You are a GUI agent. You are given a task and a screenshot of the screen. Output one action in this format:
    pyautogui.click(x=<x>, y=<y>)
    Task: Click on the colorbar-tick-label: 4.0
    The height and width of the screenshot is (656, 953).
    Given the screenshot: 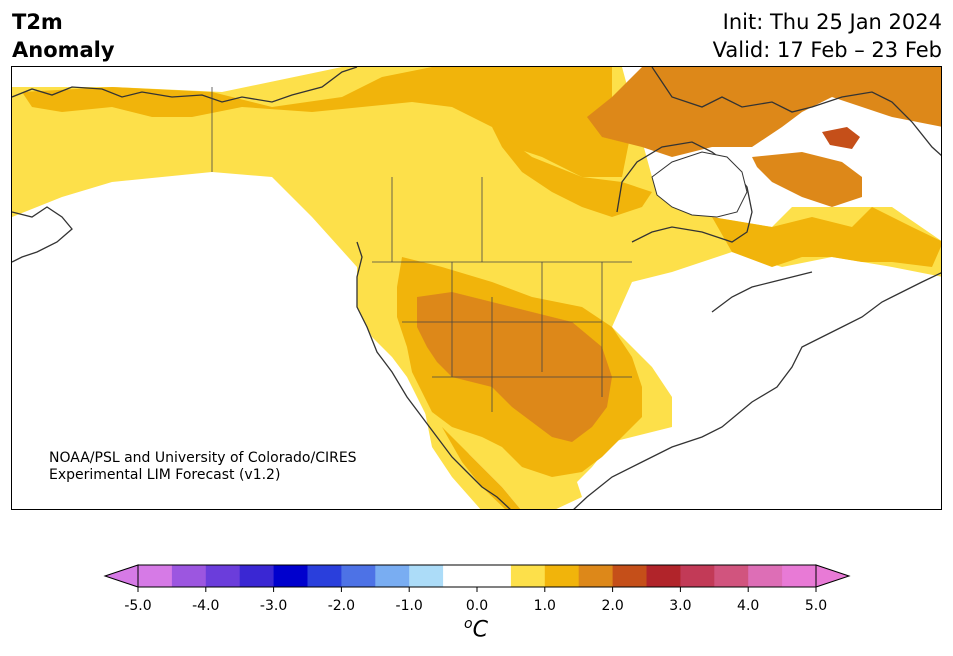 What is the action you would take?
    pyautogui.click(x=748, y=606)
    